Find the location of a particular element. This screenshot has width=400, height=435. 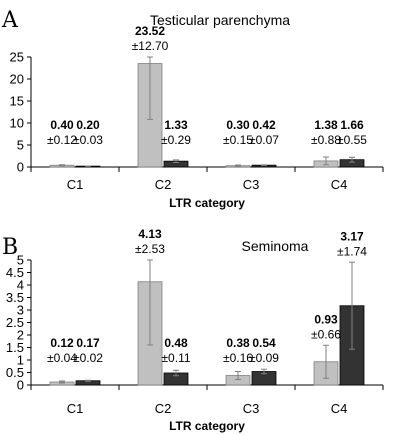

error-label: ±0.09 is located at coordinates (264, 358).